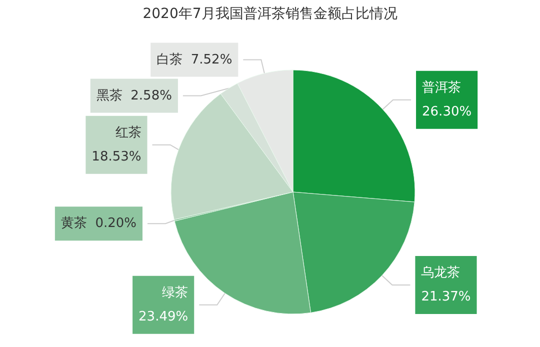 The width and height of the screenshot is (540, 347). I want to click on data-label: 23.49%, so click(163, 316).